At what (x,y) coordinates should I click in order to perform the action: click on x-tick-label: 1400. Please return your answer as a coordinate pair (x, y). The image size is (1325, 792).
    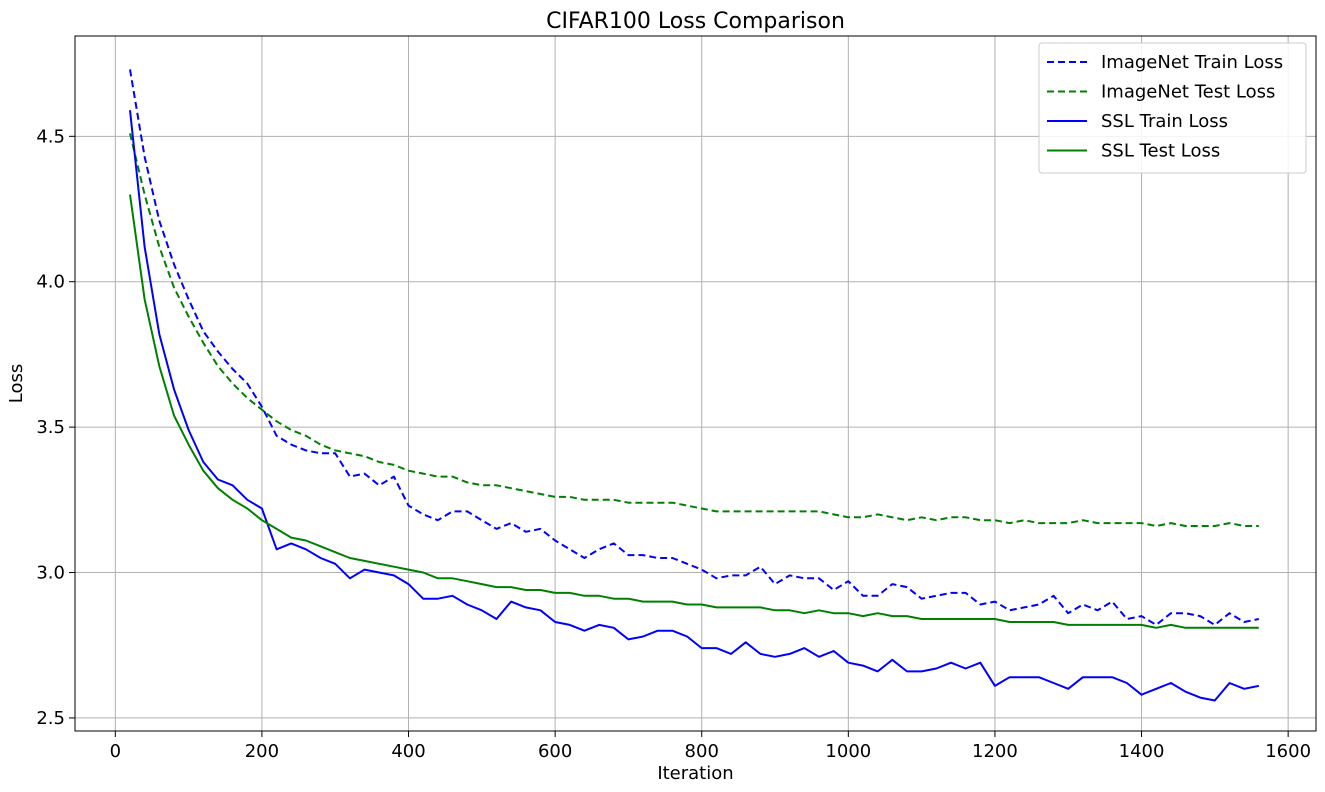
    Looking at the image, I should click on (1142, 751).